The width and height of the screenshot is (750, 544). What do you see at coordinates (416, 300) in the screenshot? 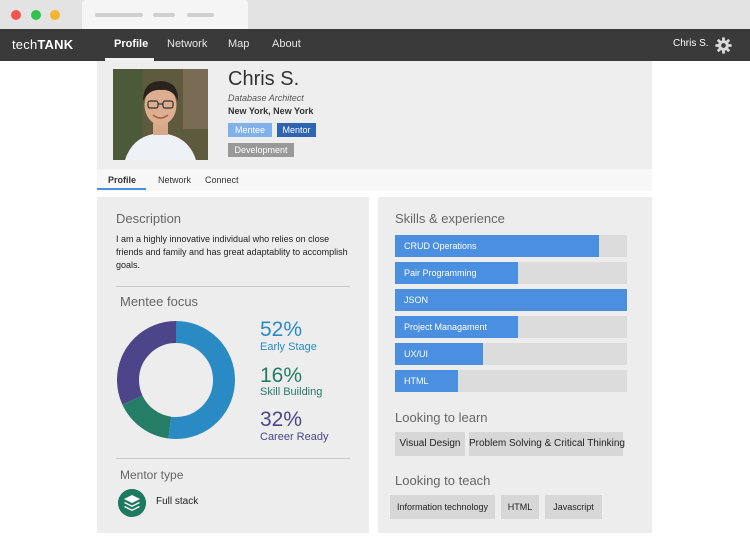
I see `skill-label: JSON` at bounding box center [416, 300].